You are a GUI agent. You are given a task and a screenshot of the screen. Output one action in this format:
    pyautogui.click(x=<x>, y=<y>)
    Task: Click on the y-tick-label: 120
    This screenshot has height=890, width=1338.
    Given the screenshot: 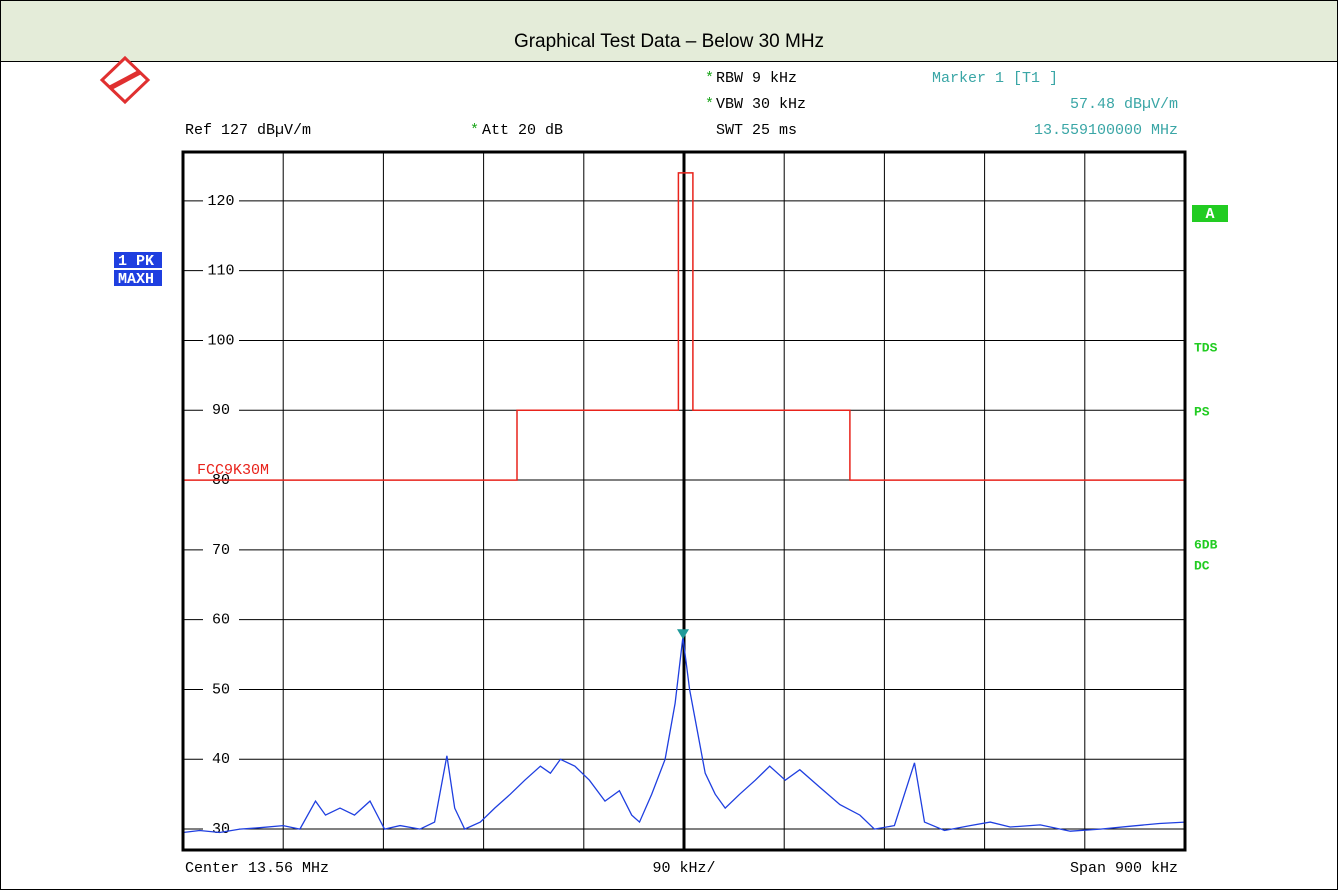 What is the action you would take?
    pyautogui.click(x=220, y=201)
    